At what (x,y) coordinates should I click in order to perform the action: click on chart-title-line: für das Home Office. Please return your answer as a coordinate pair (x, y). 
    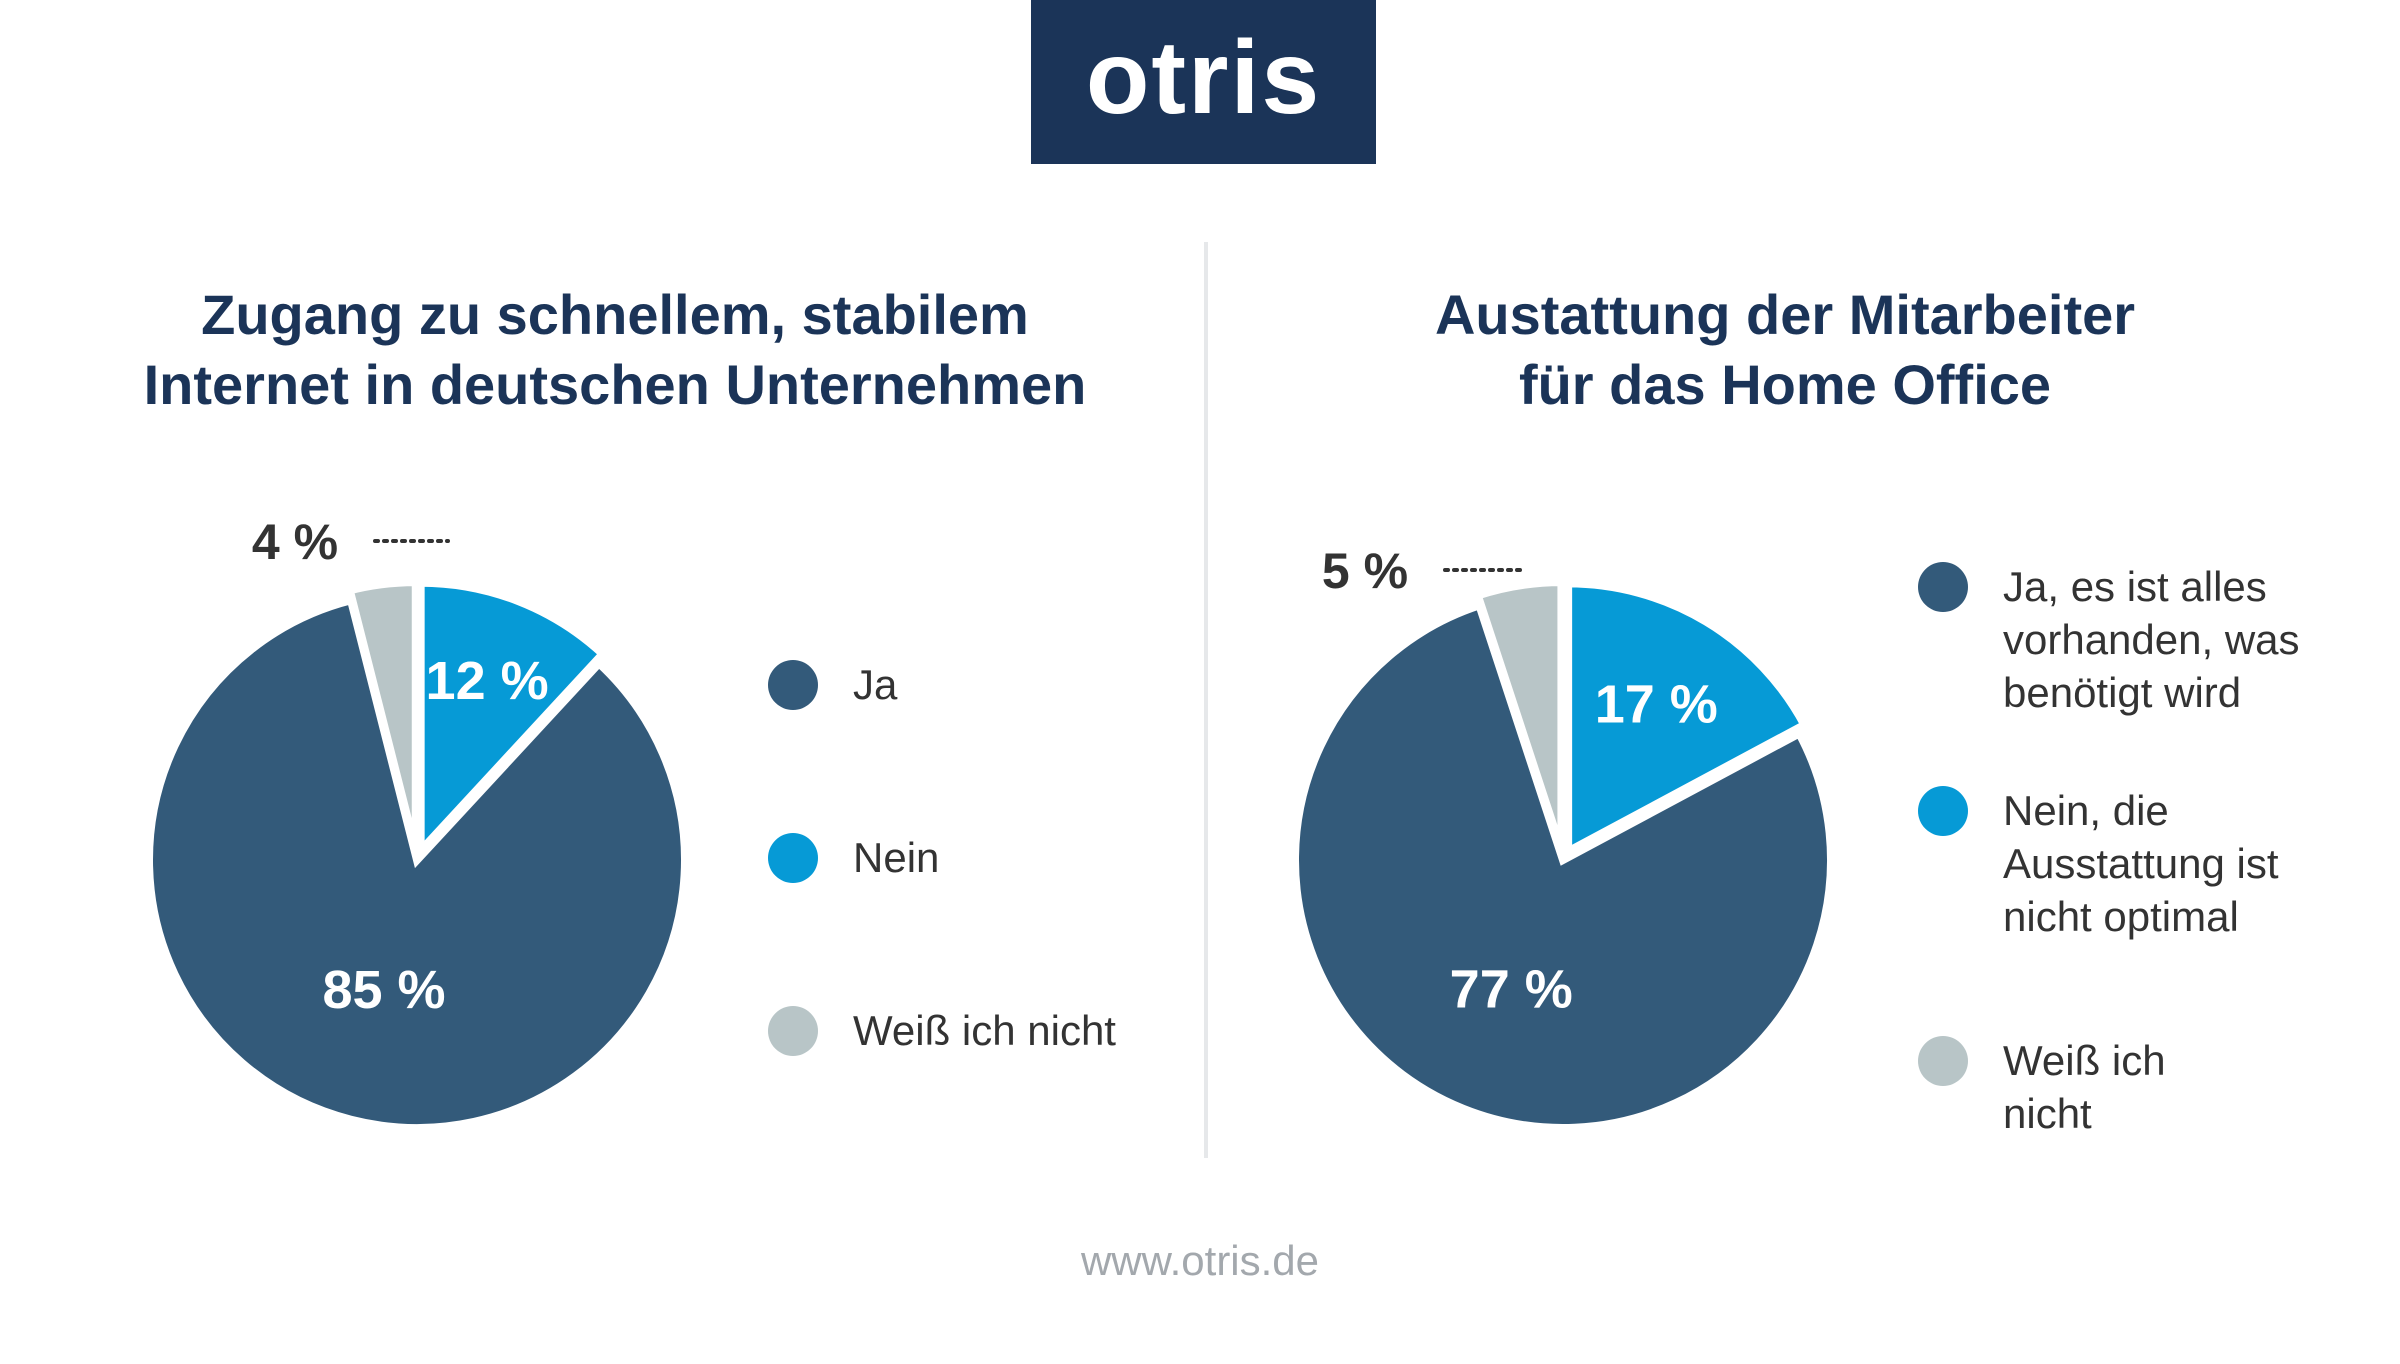
    Looking at the image, I should click on (1785, 384).